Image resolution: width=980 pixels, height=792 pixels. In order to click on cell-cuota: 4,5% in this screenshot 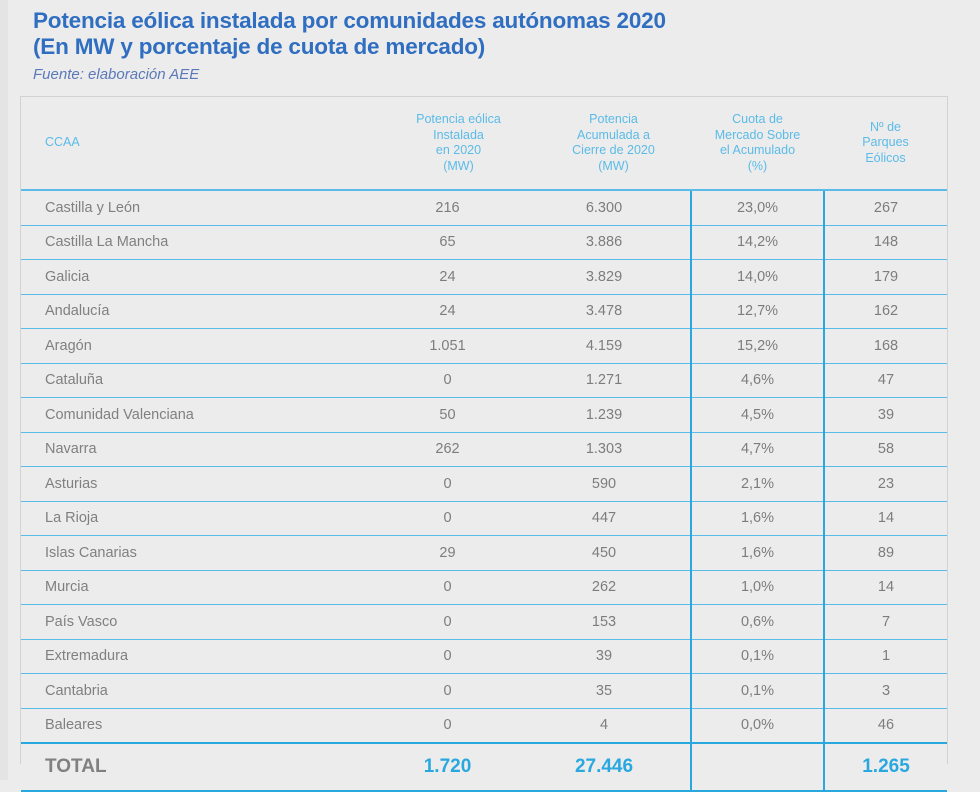, I will do `click(757, 415)`.